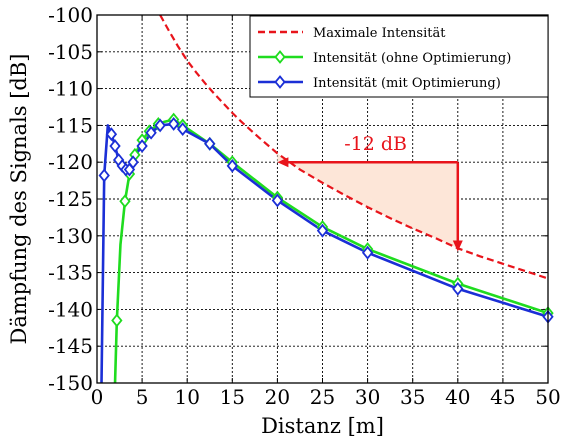  What do you see at coordinates (412, 58) in the screenshot?
I see `legend-label-2: Intensität (ohne Optimierung)` at bounding box center [412, 58].